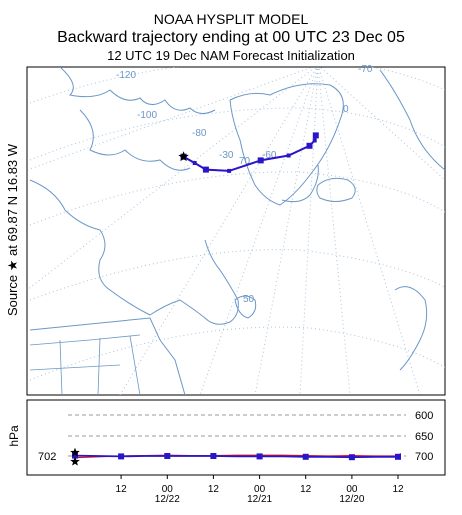 This screenshot has height=515, width=462. Describe the element at coordinates (245, 307) in the screenshot. I see `newfoundland-coast` at that location.